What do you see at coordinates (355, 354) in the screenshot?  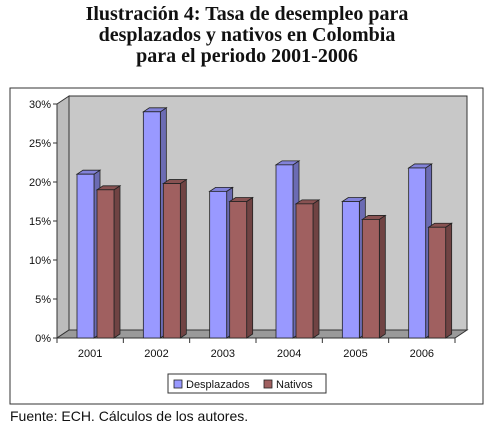 I see `x-tick-label: 2005` at bounding box center [355, 354].